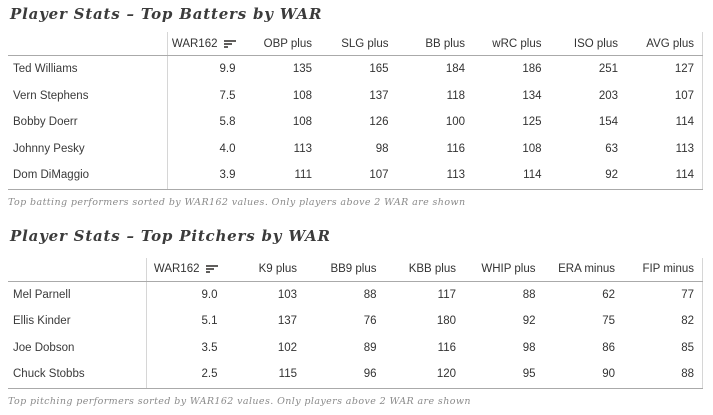  Describe the element at coordinates (532, 69) in the screenshot. I see `stat-cell: 186` at that location.